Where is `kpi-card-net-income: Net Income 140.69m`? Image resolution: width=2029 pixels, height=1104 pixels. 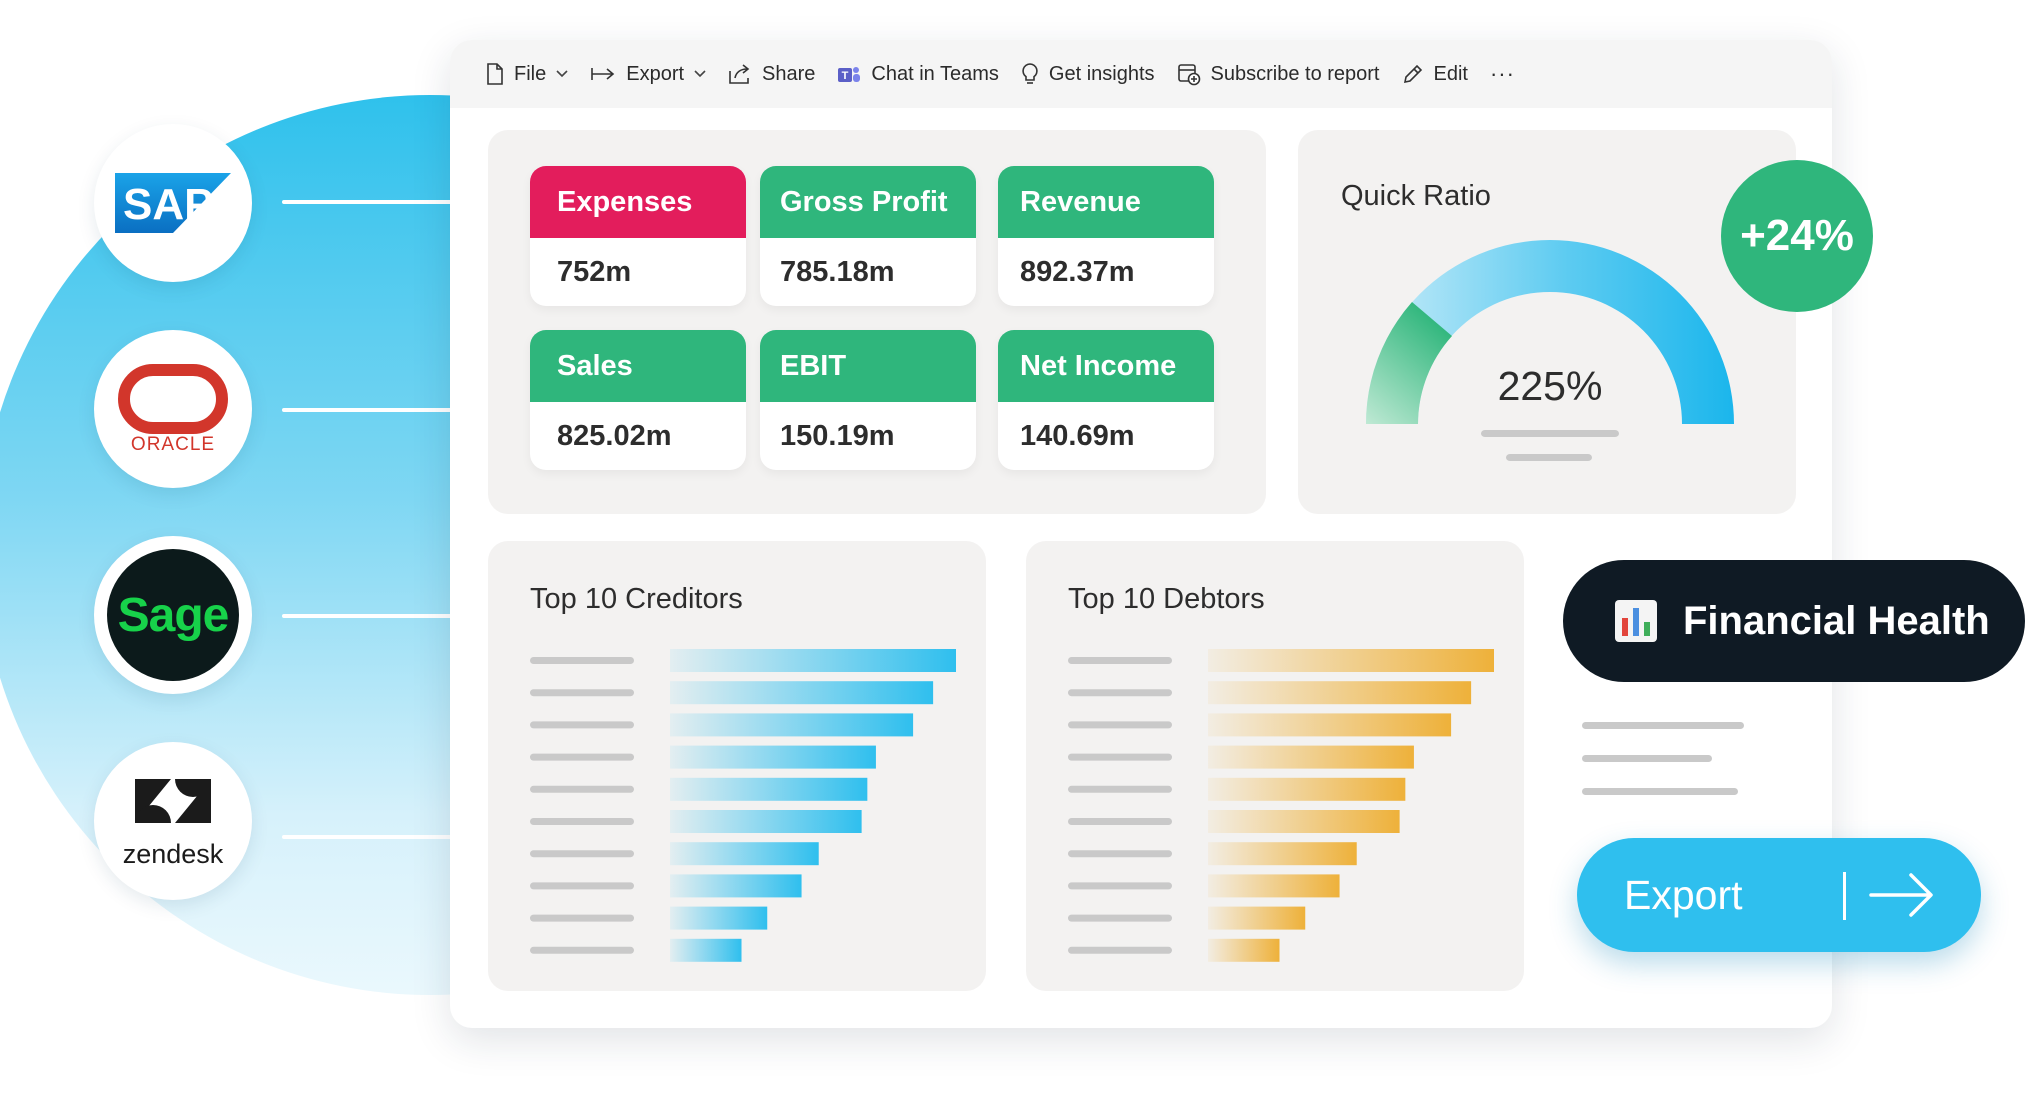
kpi-card-net-income: Net Income 140.69m is located at coordinates (1106, 400).